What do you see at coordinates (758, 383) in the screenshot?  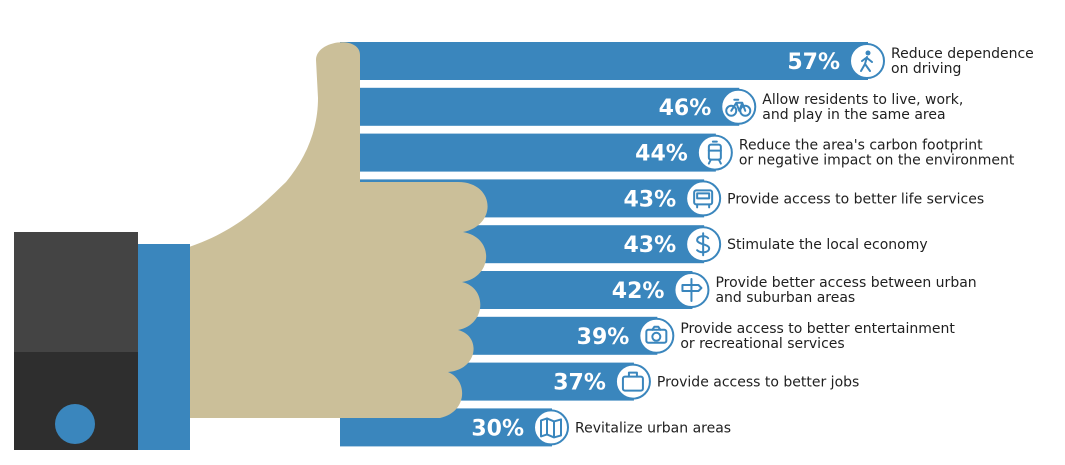 I see `category-label-8: Provide access to better jobs` at bounding box center [758, 383].